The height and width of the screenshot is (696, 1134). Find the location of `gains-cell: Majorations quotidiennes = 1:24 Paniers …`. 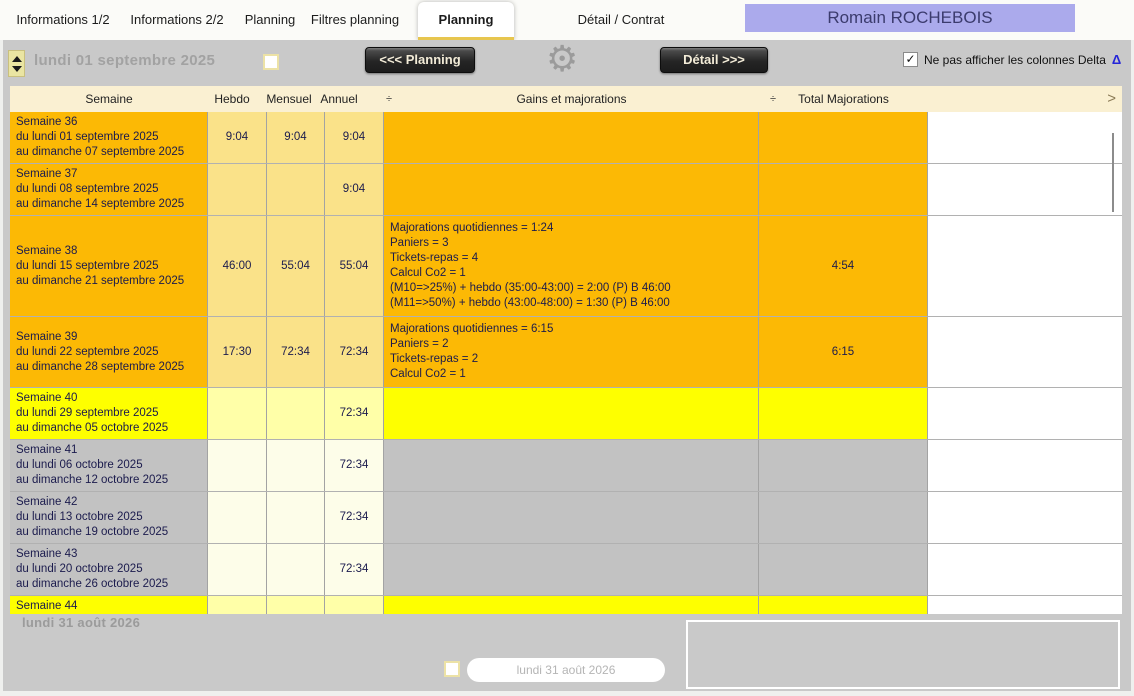

gains-cell: Majorations quotidiennes = 1:24 Paniers … is located at coordinates (571, 266).